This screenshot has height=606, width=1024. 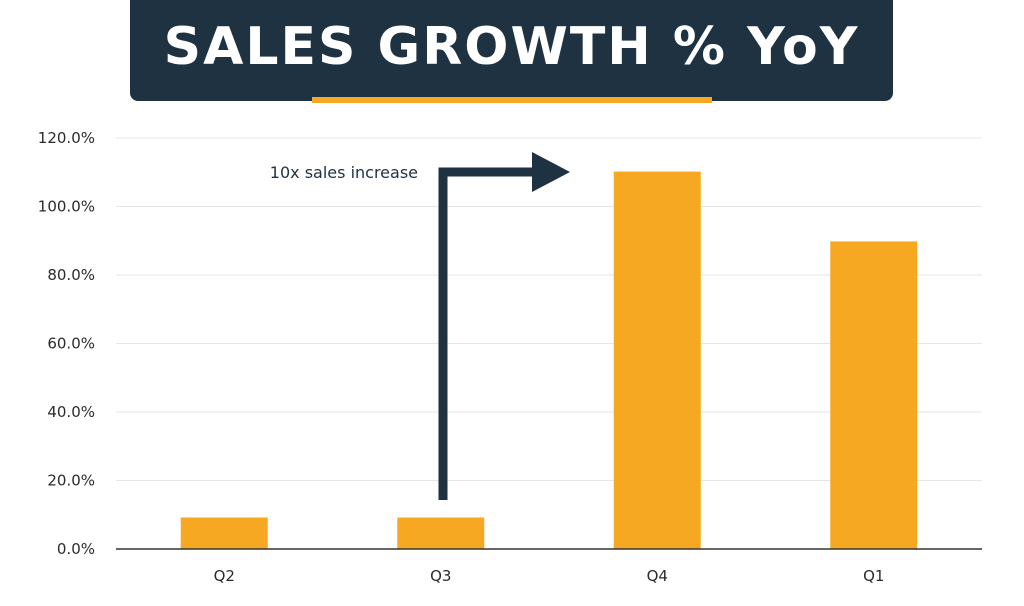 What do you see at coordinates (441, 533) in the screenshot?
I see `bar-q3` at bounding box center [441, 533].